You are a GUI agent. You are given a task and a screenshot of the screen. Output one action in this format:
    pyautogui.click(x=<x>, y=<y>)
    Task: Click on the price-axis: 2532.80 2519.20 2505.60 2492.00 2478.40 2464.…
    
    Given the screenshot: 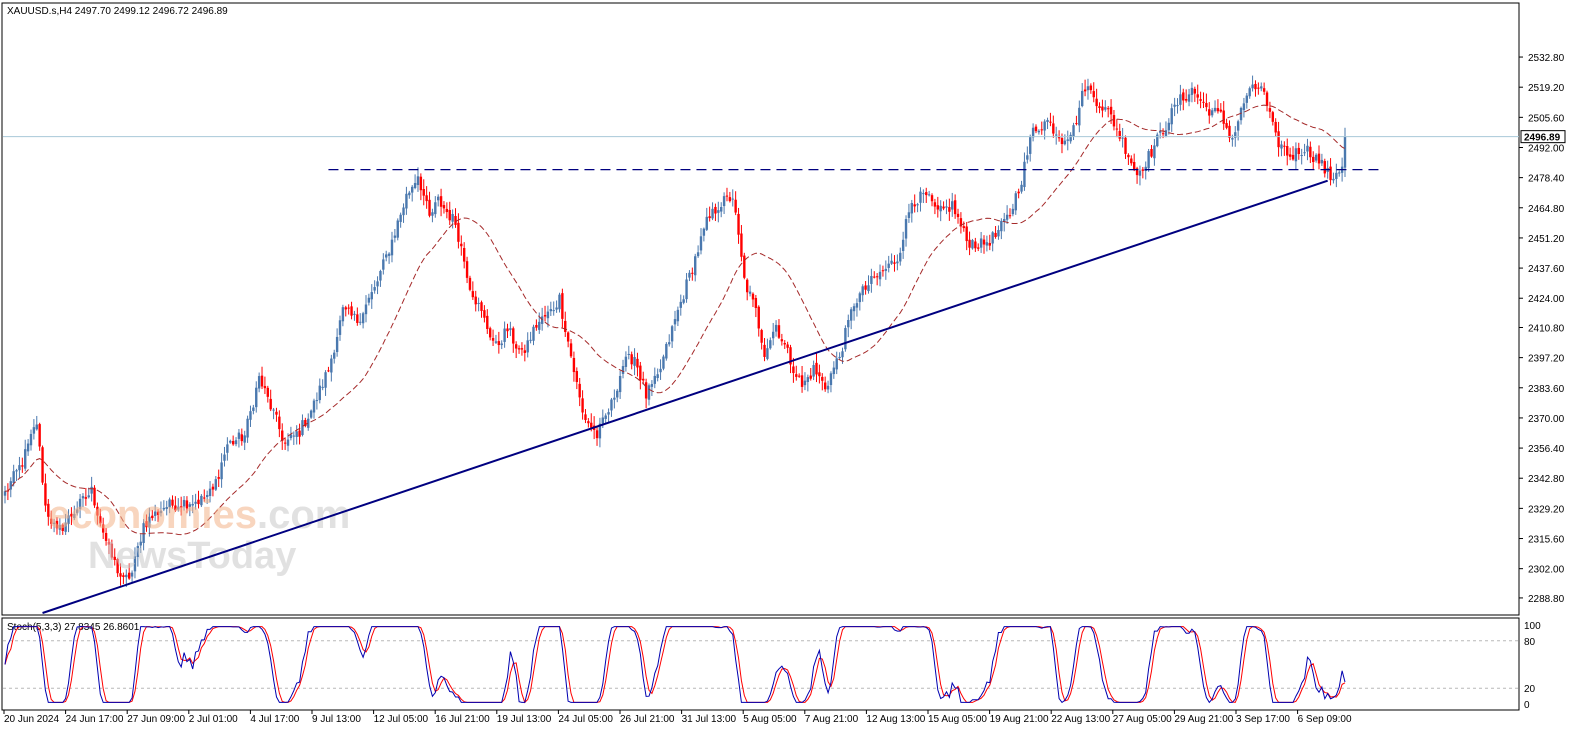 What is the action you would take?
    pyautogui.click(x=1542, y=329)
    